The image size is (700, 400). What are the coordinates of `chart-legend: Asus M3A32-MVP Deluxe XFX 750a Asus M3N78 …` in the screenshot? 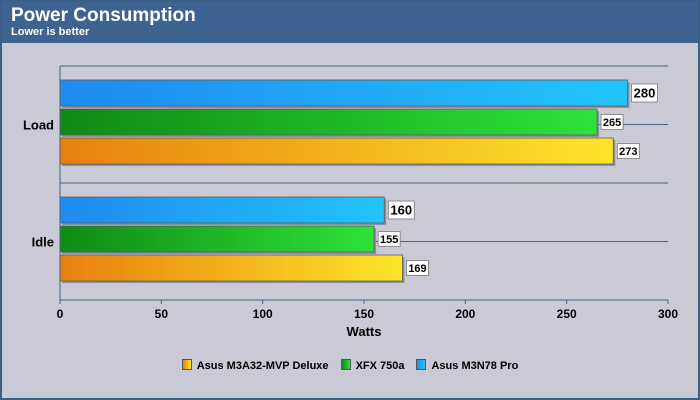 It's located at (350, 365).